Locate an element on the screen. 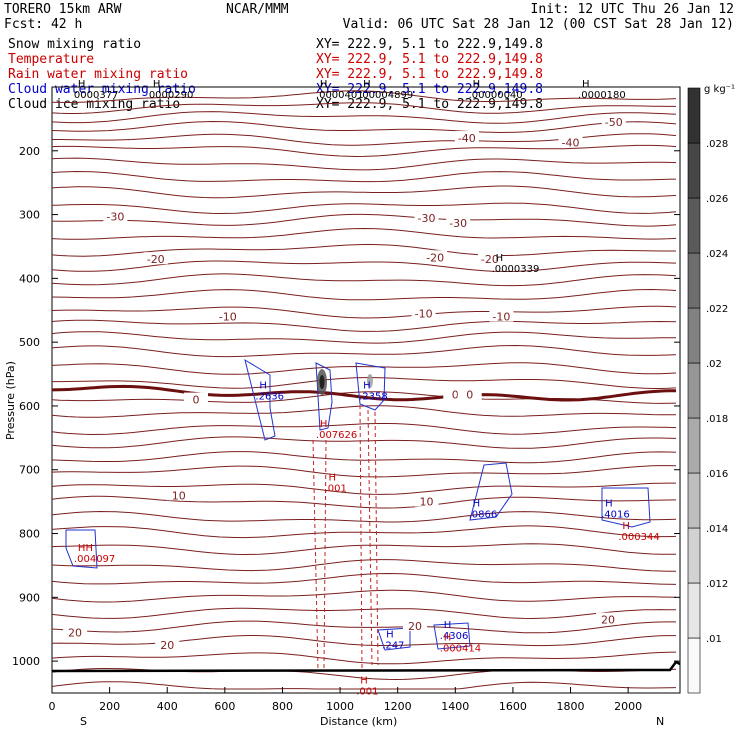 The height and width of the screenshot is (740, 740). isotherm-label: -50 is located at coordinates (614, 122).